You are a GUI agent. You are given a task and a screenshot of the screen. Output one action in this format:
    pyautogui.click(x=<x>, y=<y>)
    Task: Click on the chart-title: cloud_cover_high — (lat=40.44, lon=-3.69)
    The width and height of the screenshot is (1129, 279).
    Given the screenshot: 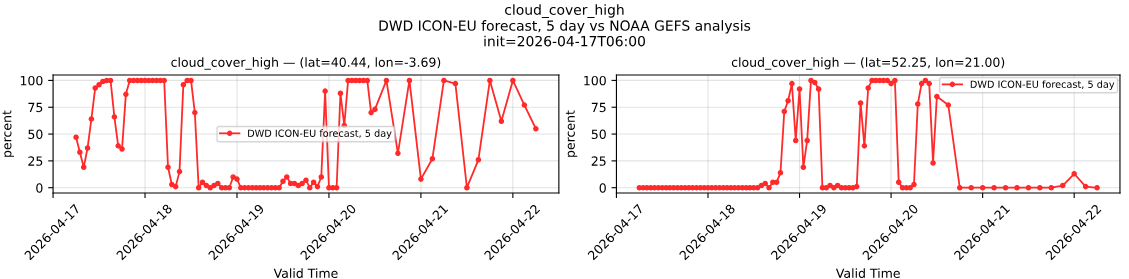 What is the action you would take?
    pyautogui.click(x=306, y=63)
    